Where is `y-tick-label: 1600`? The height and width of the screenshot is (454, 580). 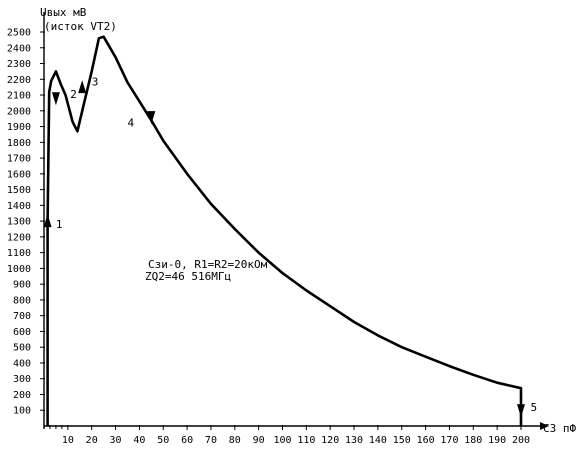 y-tick-label: 1600 is located at coordinates (19, 174).